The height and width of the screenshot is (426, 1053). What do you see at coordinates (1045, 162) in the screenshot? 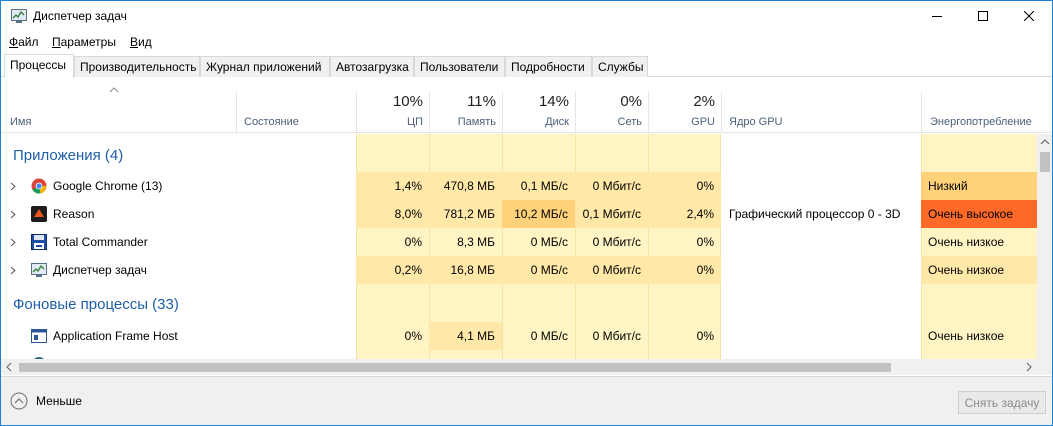
I see `vertical-scroll-thumb` at bounding box center [1045, 162].